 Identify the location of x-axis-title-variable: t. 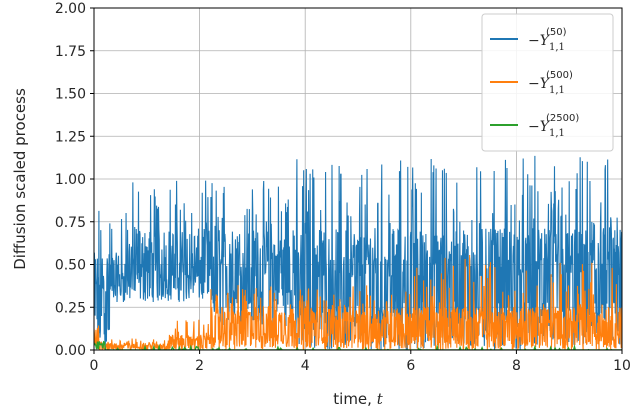
(380, 399).